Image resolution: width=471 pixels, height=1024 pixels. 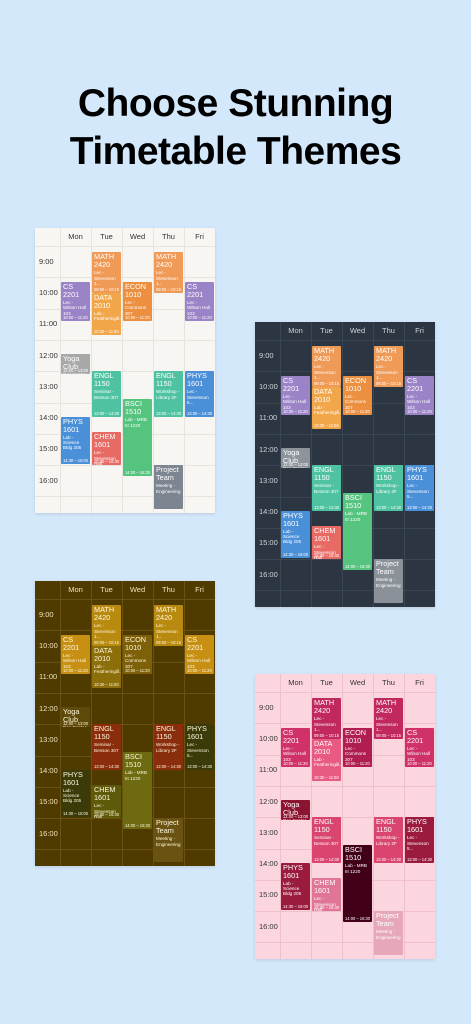 What do you see at coordinates (137, 236) in the screenshot?
I see `day-header: Wed` at bounding box center [137, 236].